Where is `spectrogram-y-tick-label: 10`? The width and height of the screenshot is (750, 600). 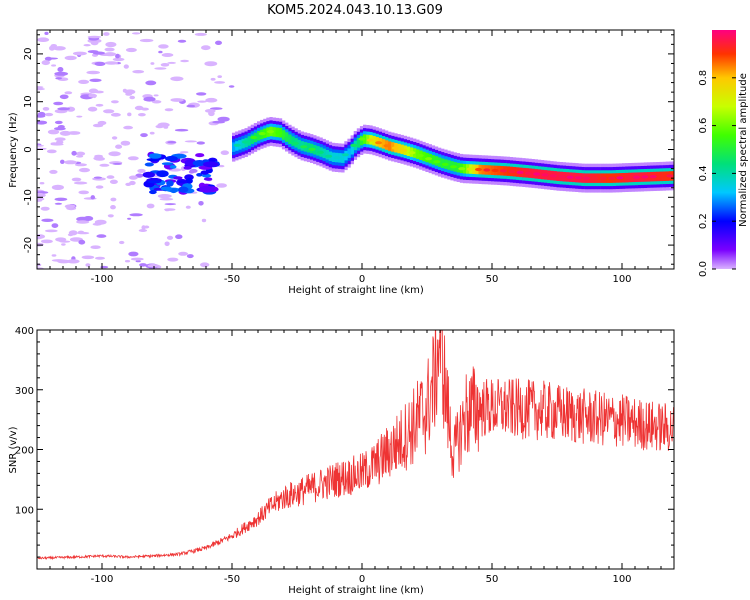 spectrogram-y-tick-label: 10 is located at coordinates (28, 101).